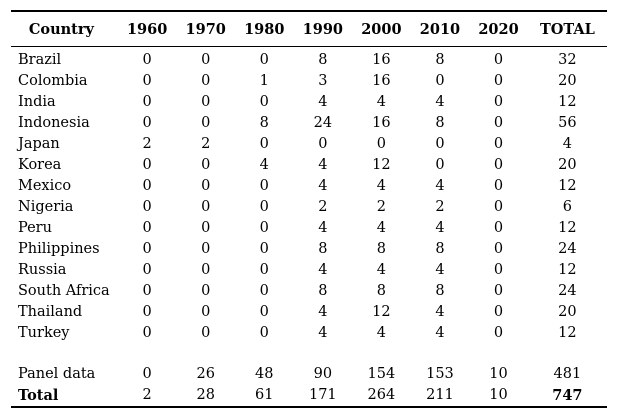 The height and width of the screenshot is (420, 618). Describe the element at coordinates (264, 29) in the screenshot. I see `header-1980: 1980` at that location.